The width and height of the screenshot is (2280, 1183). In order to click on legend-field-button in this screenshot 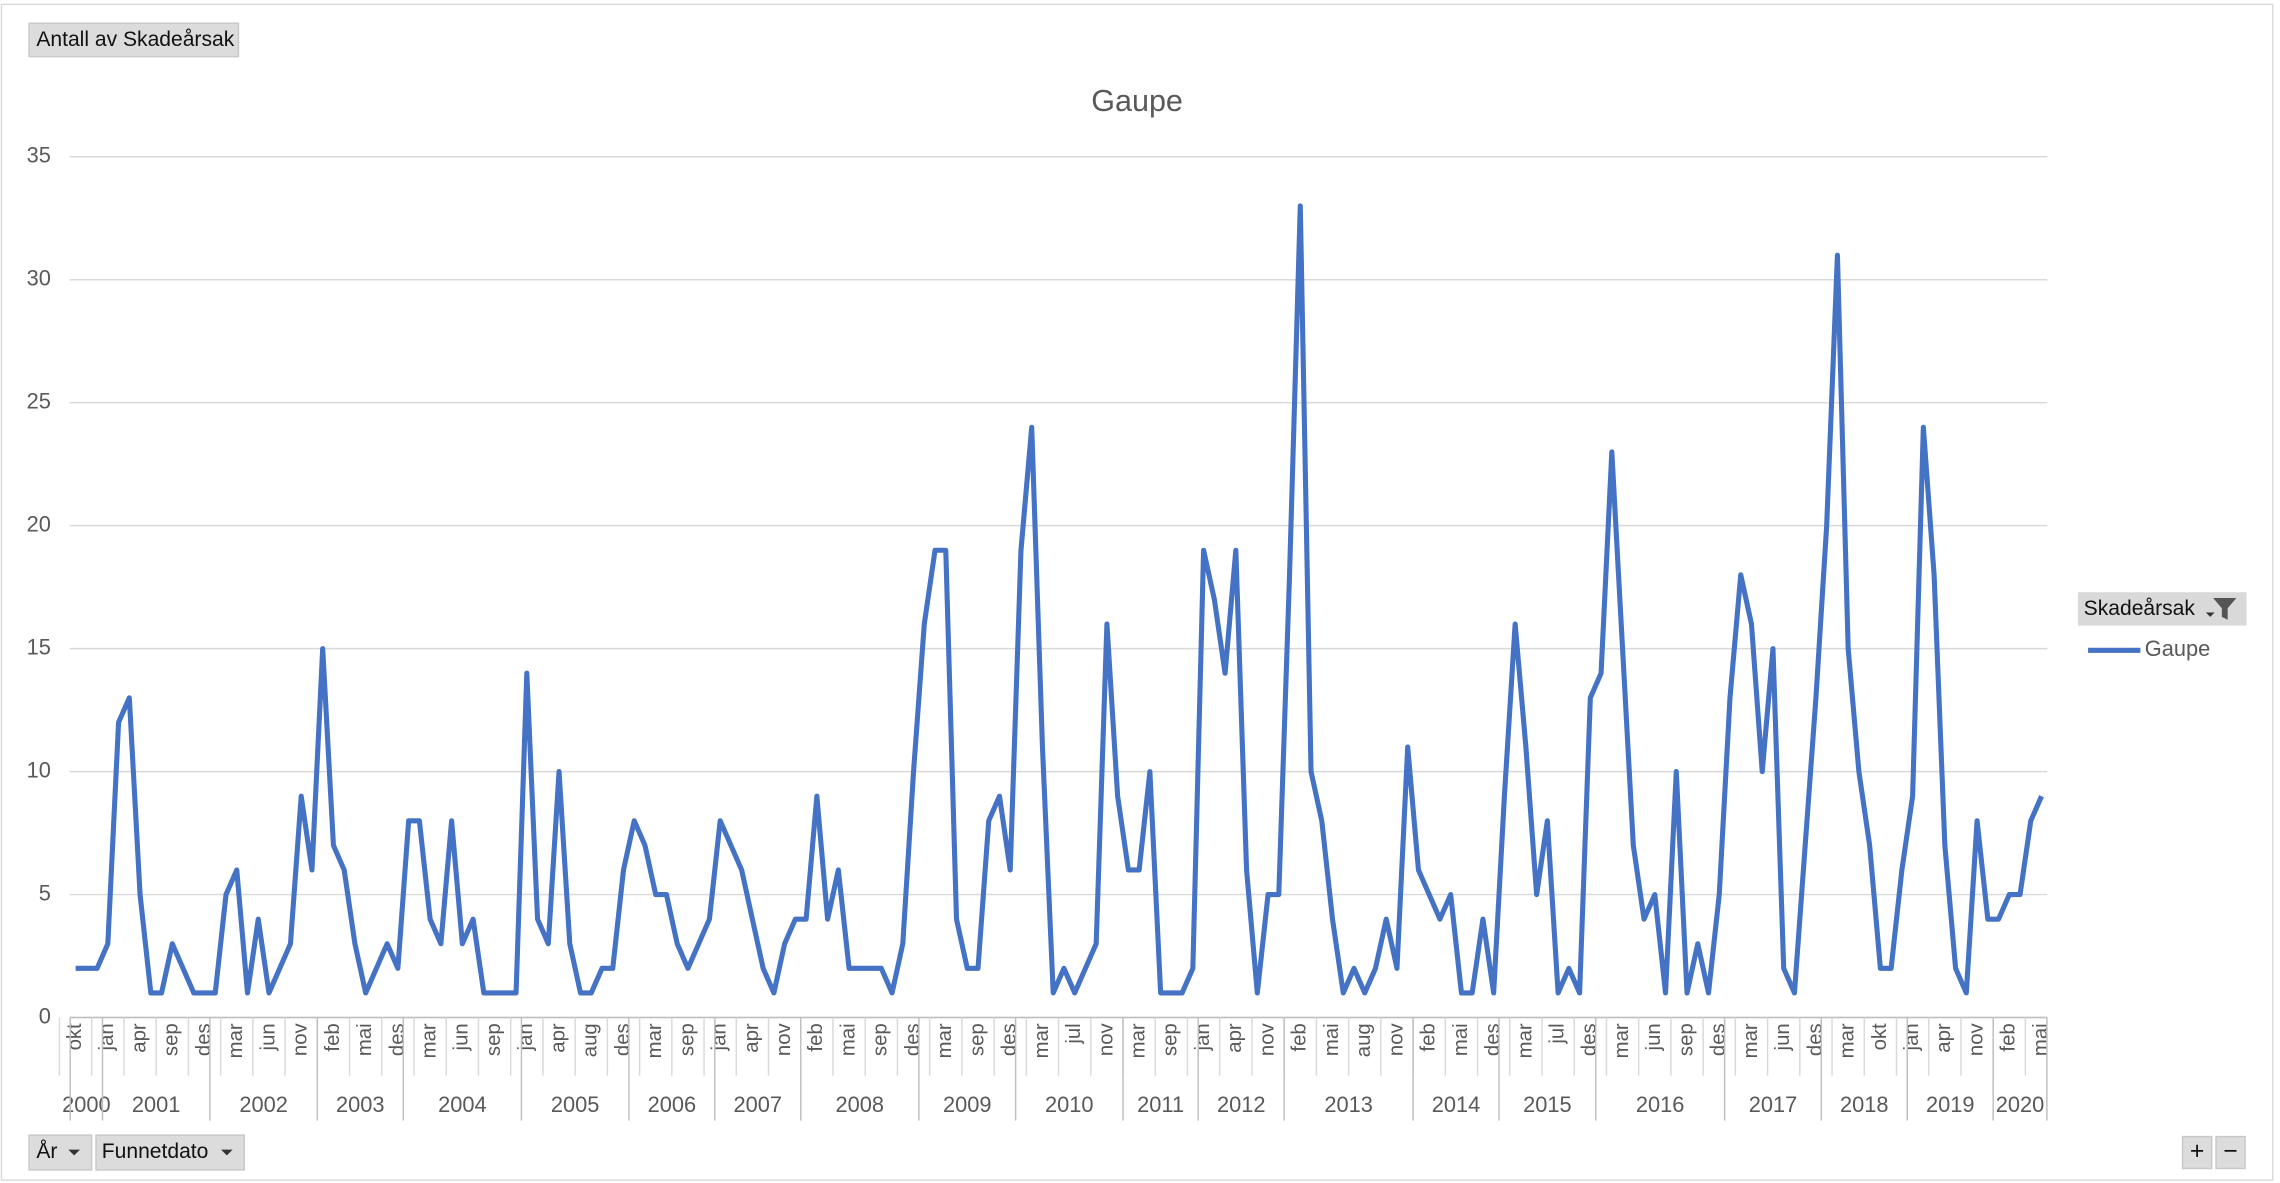, I will do `click(2162, 609)`.